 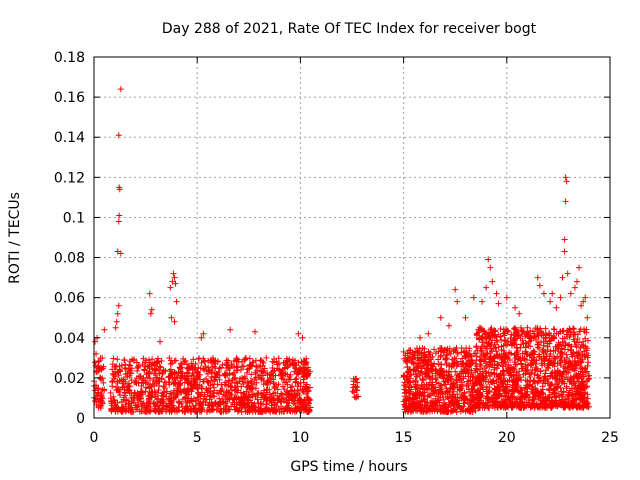 I want to click on y-tick-label: 0.02, so click(x=69, y=379).